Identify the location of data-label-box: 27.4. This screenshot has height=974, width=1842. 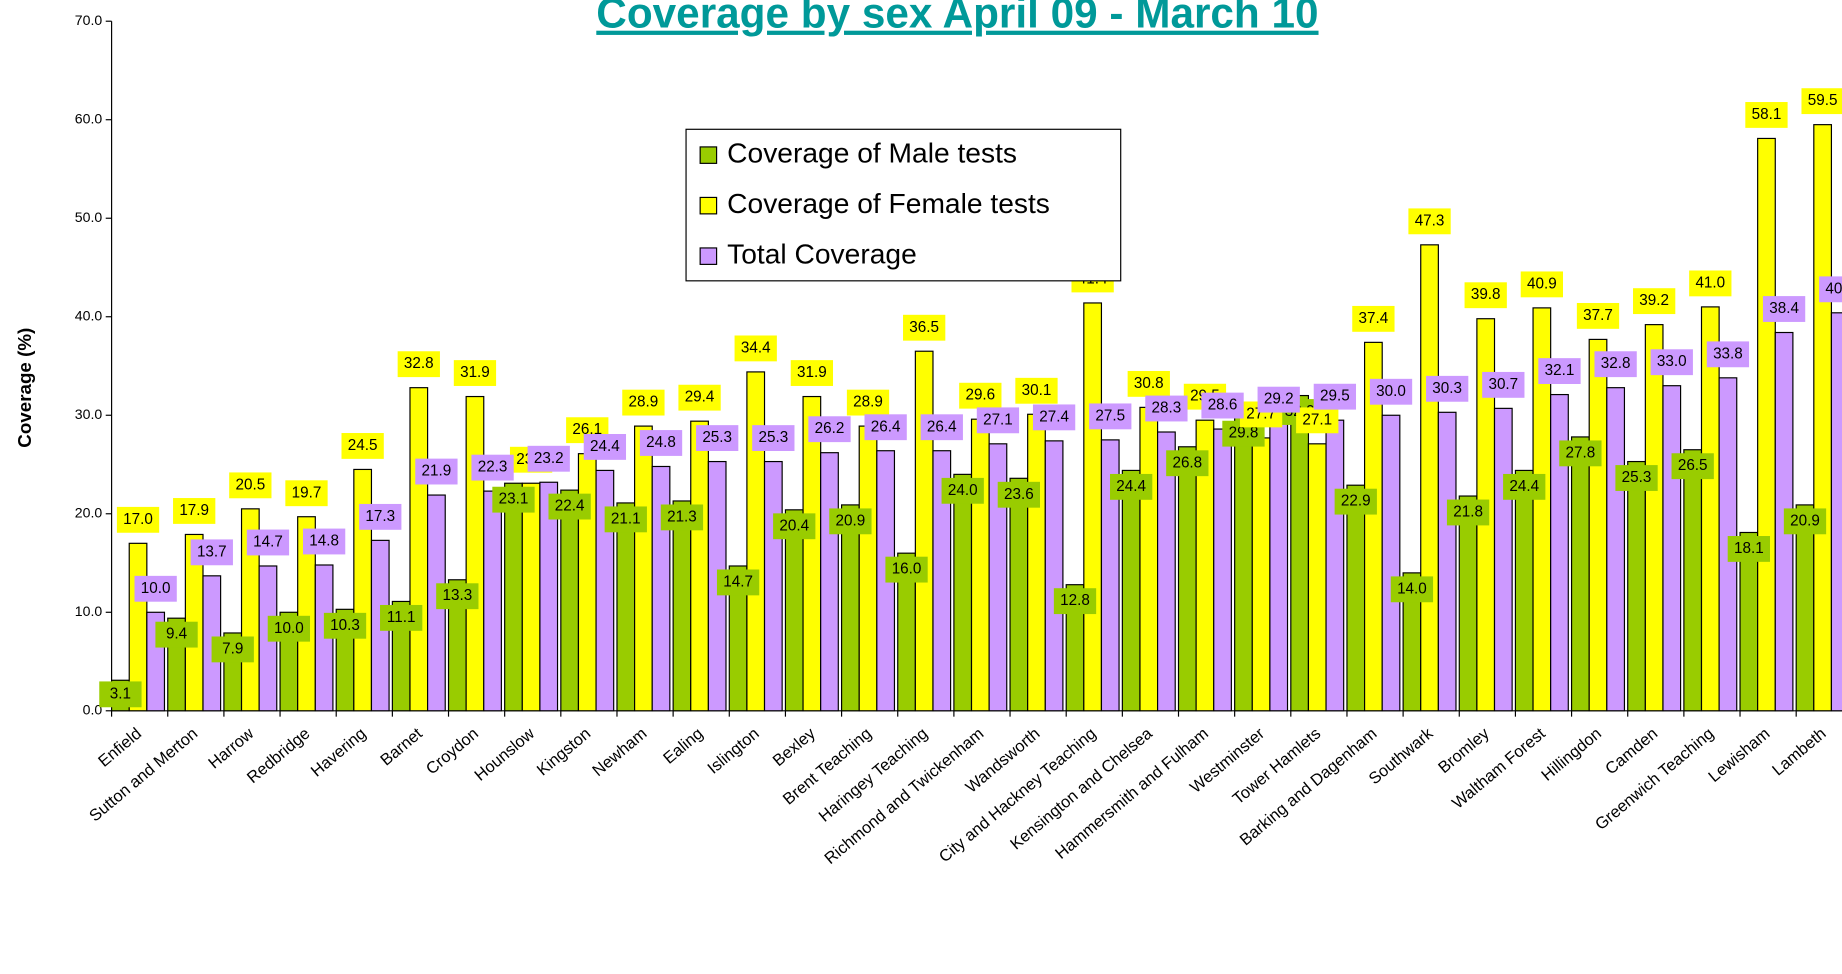
(1054, 417).